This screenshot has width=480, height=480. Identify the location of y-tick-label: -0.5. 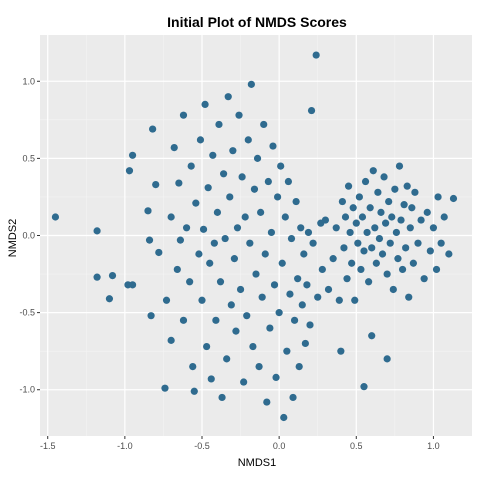
(27, 313).